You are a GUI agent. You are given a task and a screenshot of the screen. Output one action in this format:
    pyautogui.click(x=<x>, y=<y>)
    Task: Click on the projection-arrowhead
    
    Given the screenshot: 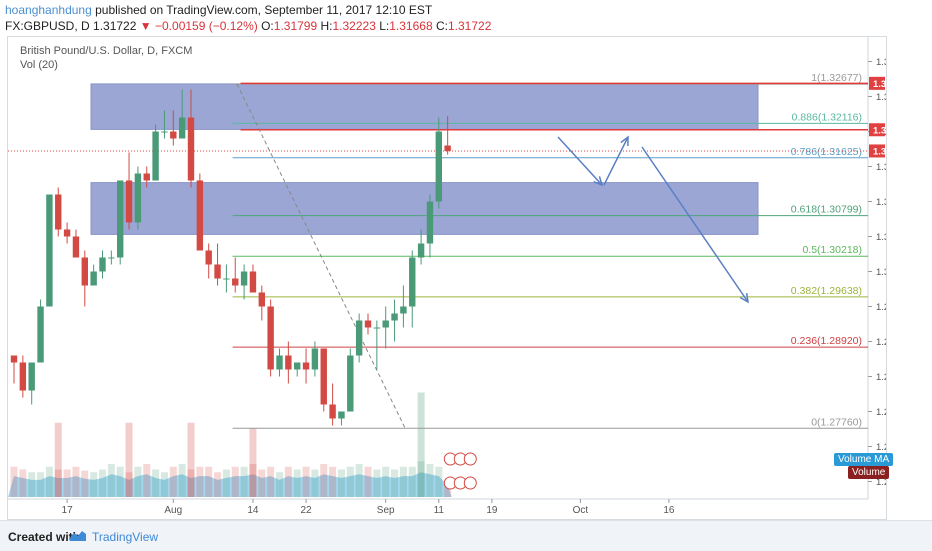 What is the action you would take?
    pyautogui.click(x=624, y=141)
    